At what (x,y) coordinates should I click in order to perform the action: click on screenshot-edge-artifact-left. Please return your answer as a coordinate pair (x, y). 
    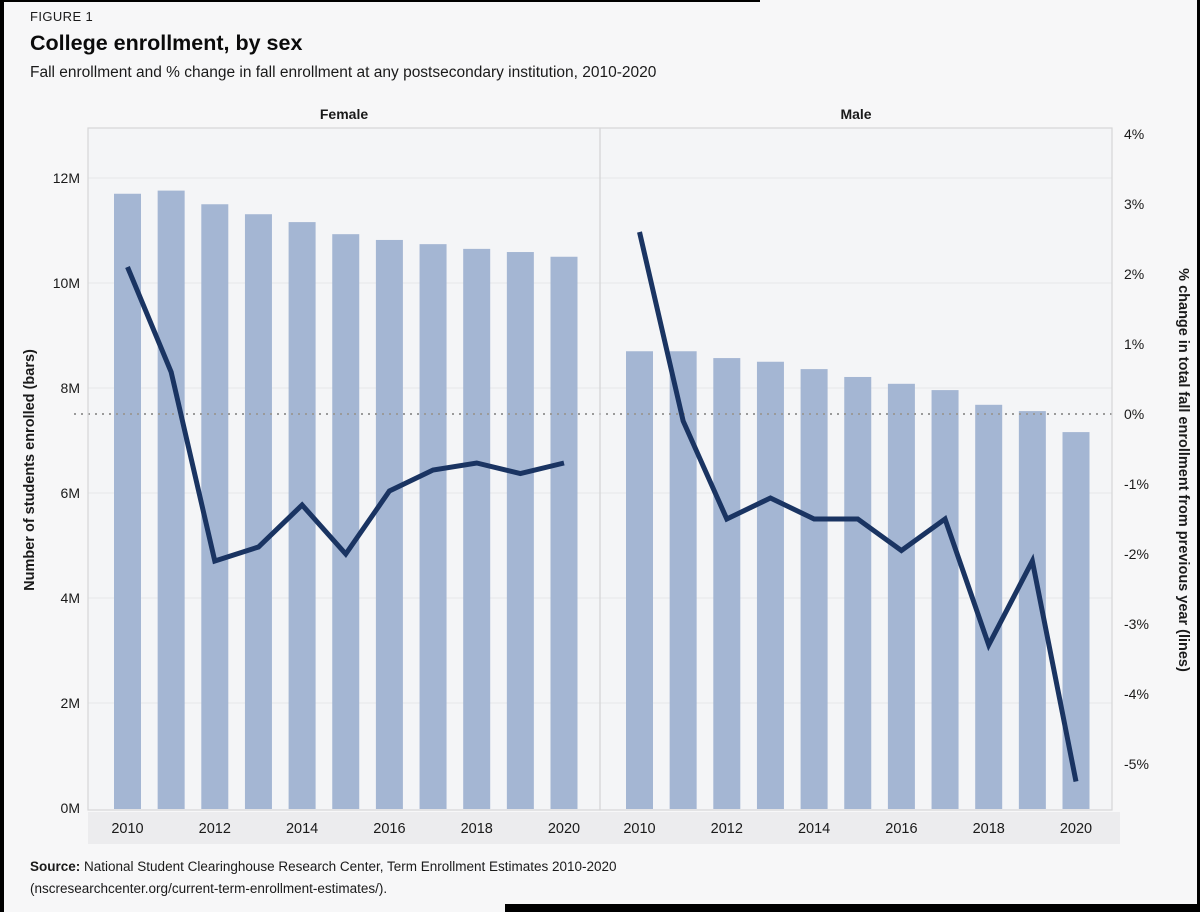
    Looking at the image, I should click on (2, 456).